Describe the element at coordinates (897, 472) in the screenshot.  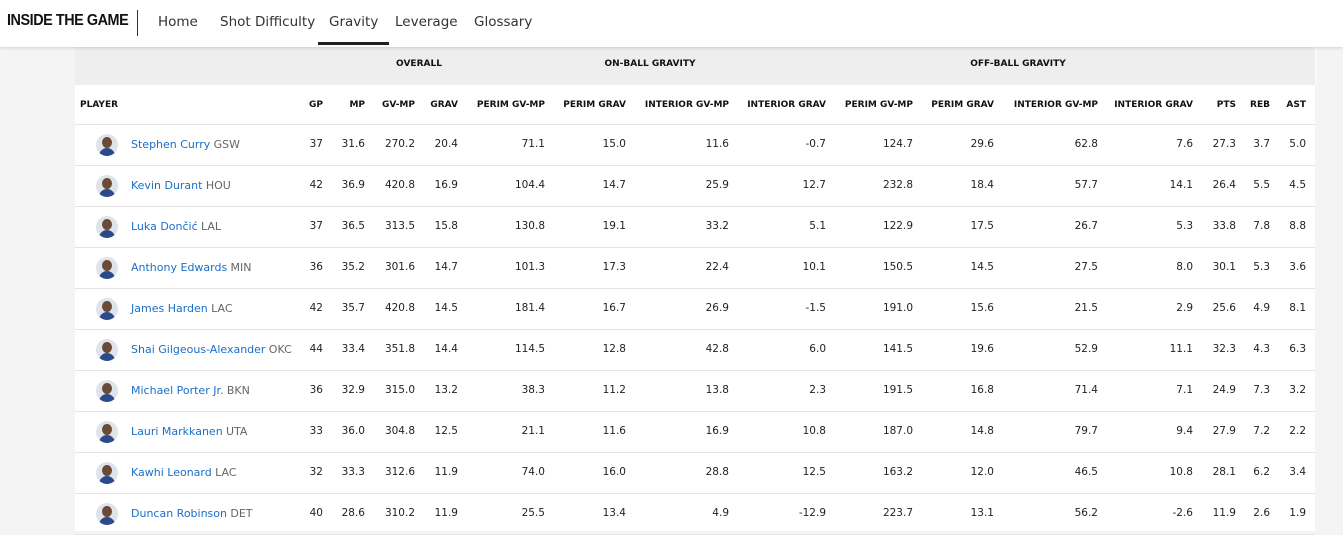
I see `stat-cell: 163.2` at that location.